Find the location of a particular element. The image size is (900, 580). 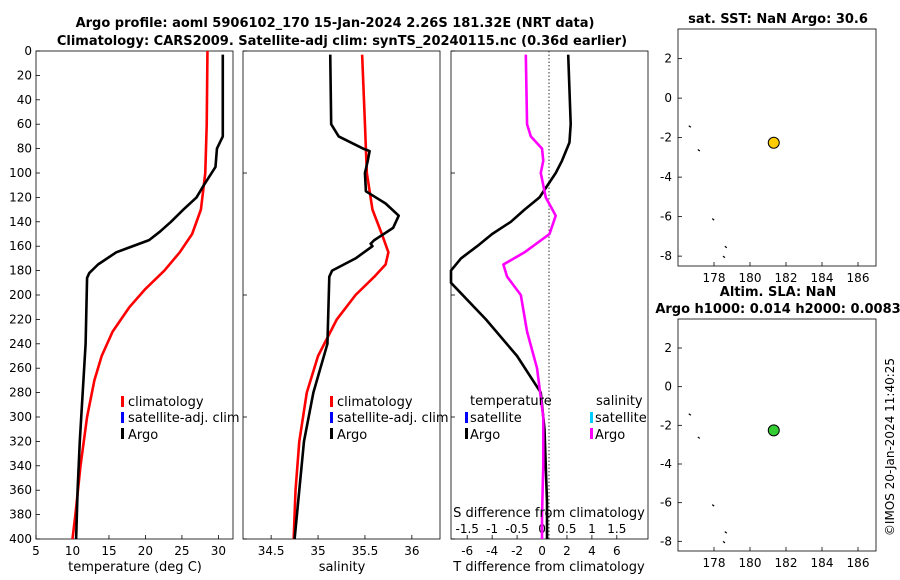

temperature-ytick-label: 100 is located at coordinates (20, 173).